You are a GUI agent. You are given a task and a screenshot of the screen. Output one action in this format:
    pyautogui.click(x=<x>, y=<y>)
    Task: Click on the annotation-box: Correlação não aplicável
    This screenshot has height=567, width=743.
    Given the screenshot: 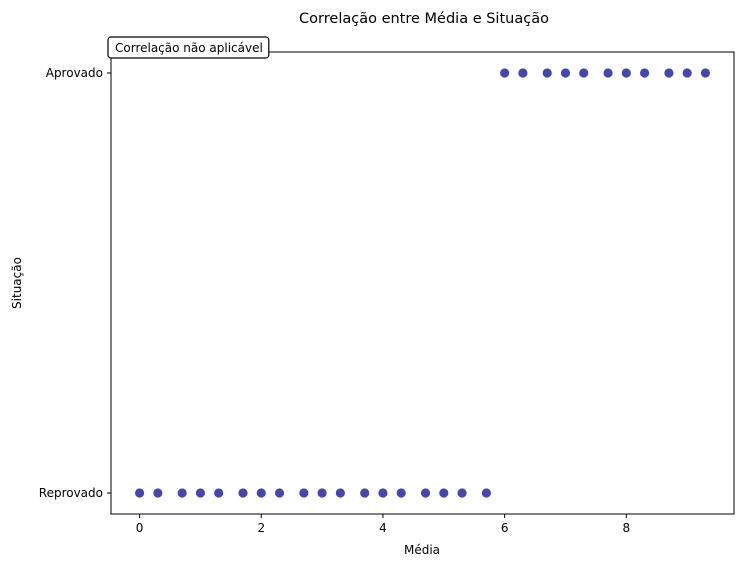 What is the action you would take?
    pyautogui.click(x=188, y=47)
    